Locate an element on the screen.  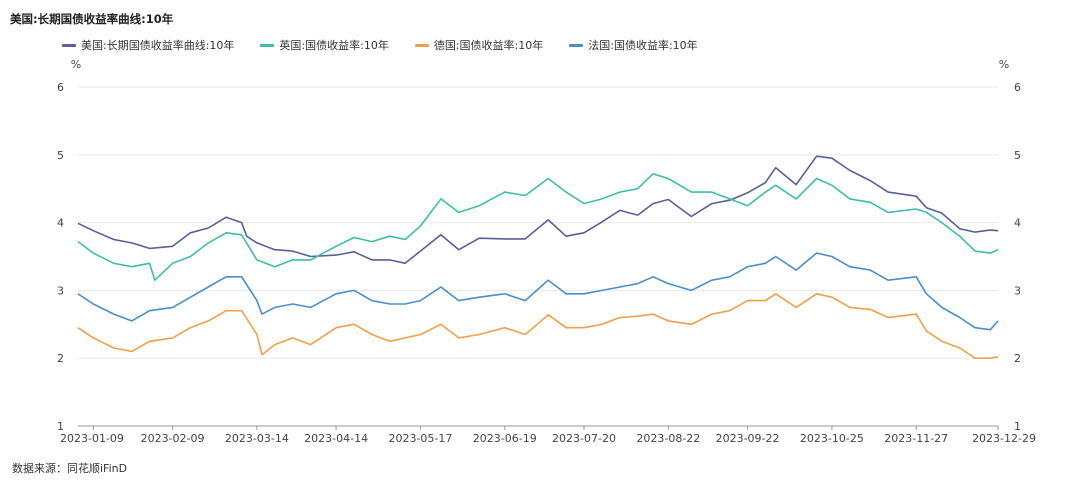
chart-title: 美国:长期国债收益率曲线:10年 is located at coordinates (92, 19).